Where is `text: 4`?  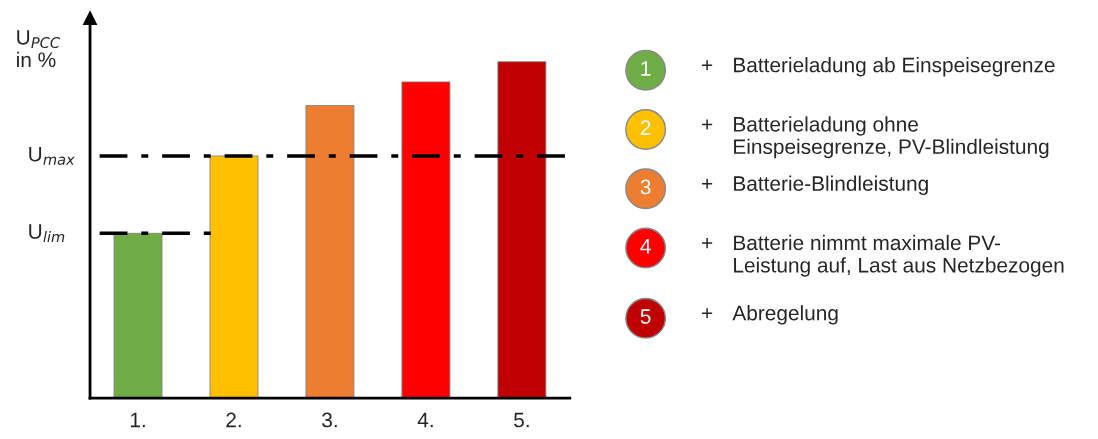 text: 4 is located at coordinates (645, 246).